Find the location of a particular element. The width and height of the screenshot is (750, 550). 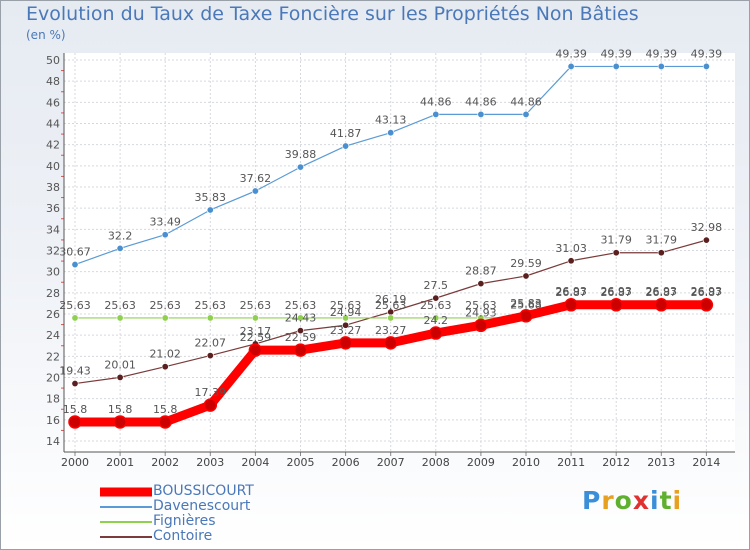

y-tick-label: 44 is located at coordinates (53, 124).